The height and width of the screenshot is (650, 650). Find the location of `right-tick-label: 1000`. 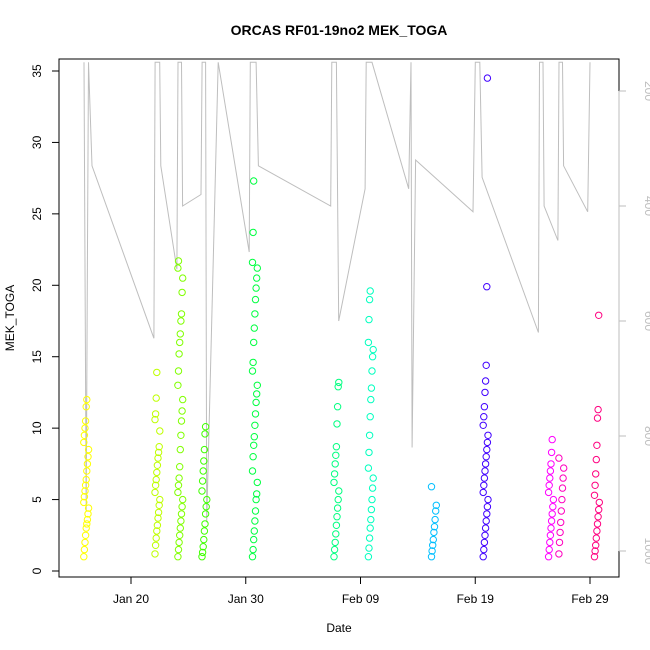

right-tick-label: 1000 is located at coordinates (646, 551).